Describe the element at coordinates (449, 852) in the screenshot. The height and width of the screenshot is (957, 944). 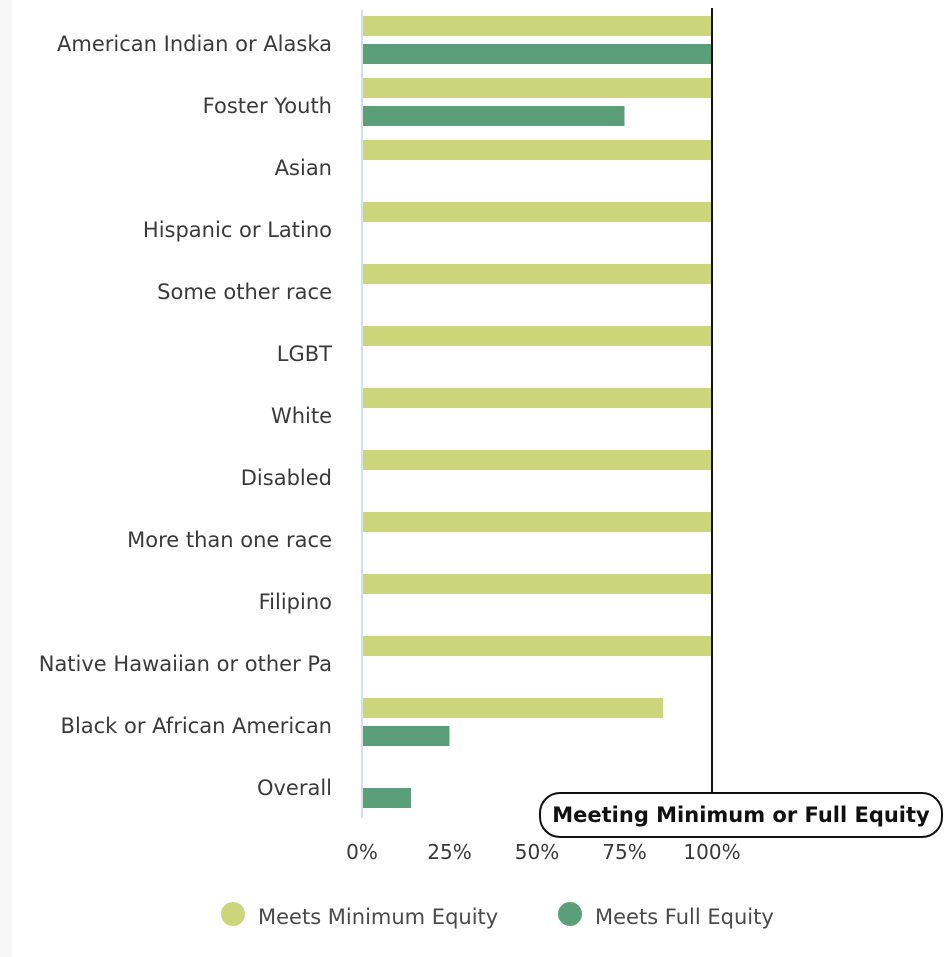
I see `x-tick-label: 25%` at that location.